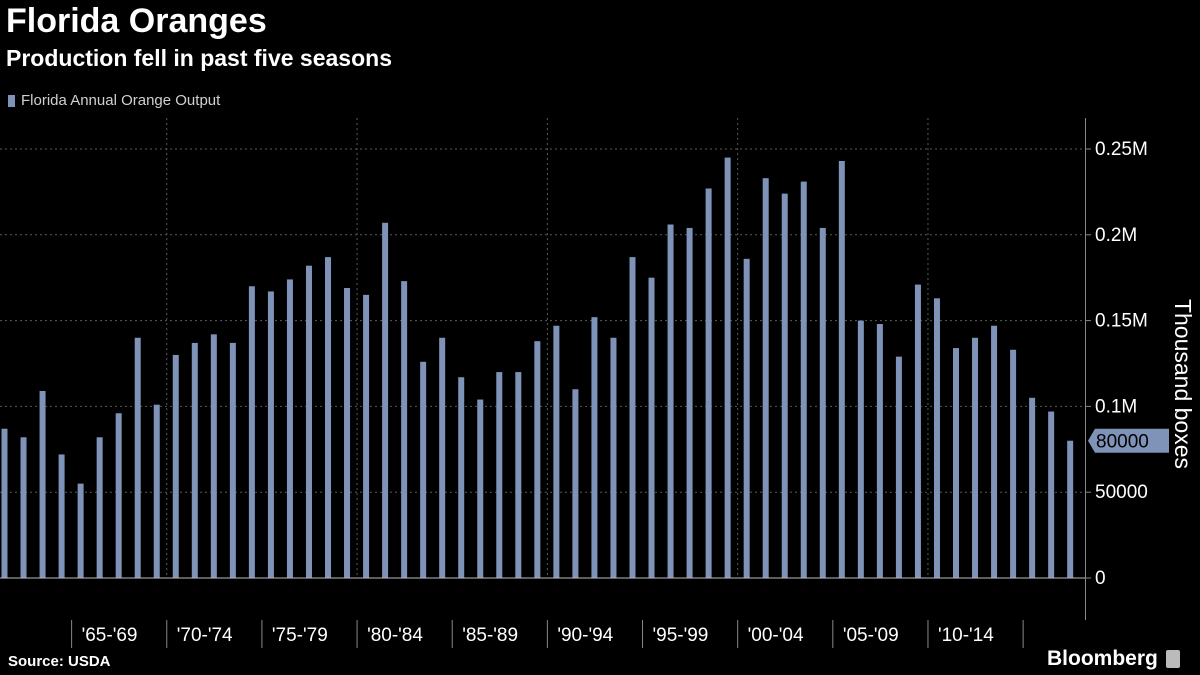 The height and width of the screenshot is (675, 1200). I want to click on brand-icon, so click(1172, 659).